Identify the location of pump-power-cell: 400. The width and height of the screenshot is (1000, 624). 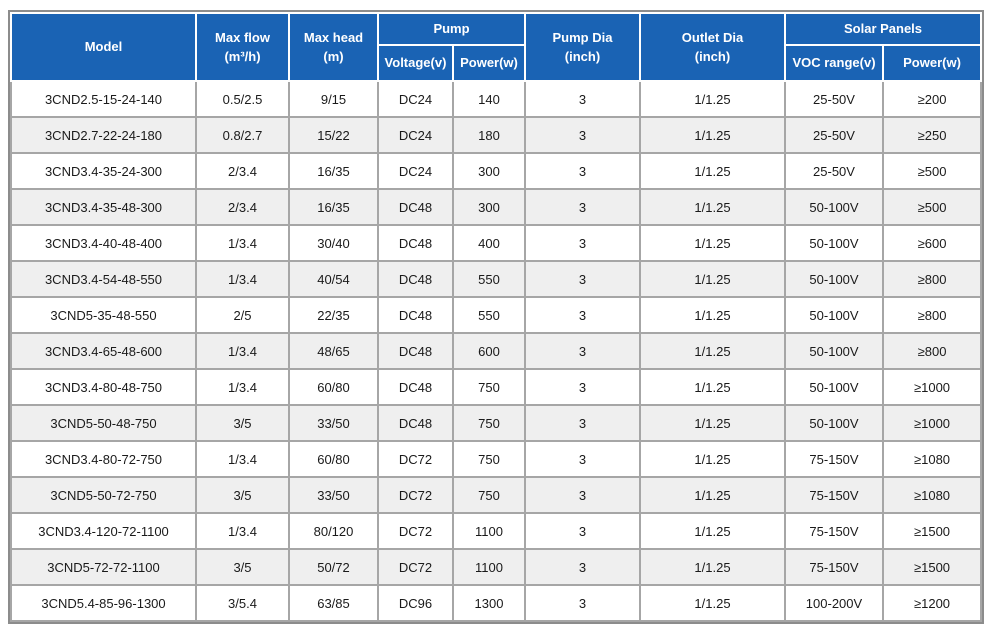
(489, 243).